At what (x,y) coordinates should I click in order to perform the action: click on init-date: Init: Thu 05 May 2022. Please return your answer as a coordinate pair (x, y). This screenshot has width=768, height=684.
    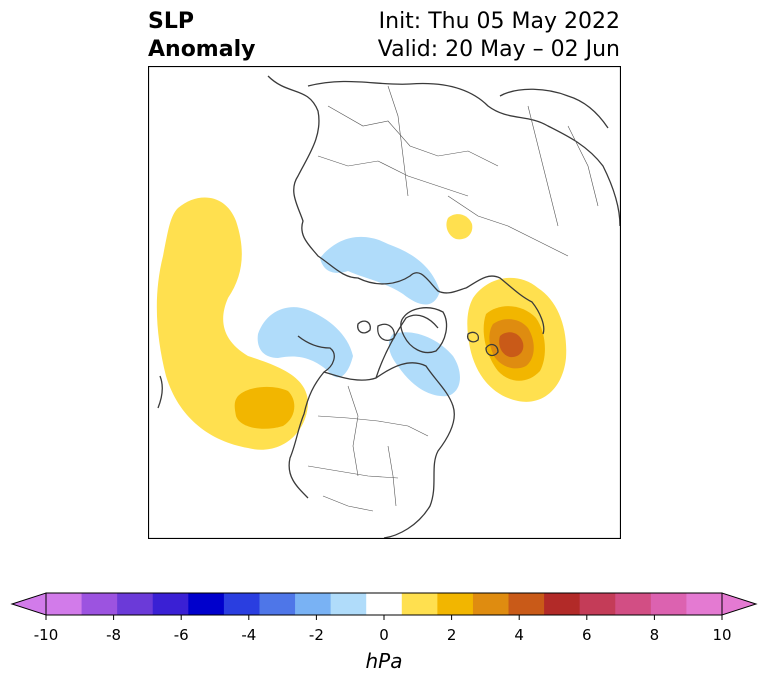
    Looking at the image, I should click on (499, 21).